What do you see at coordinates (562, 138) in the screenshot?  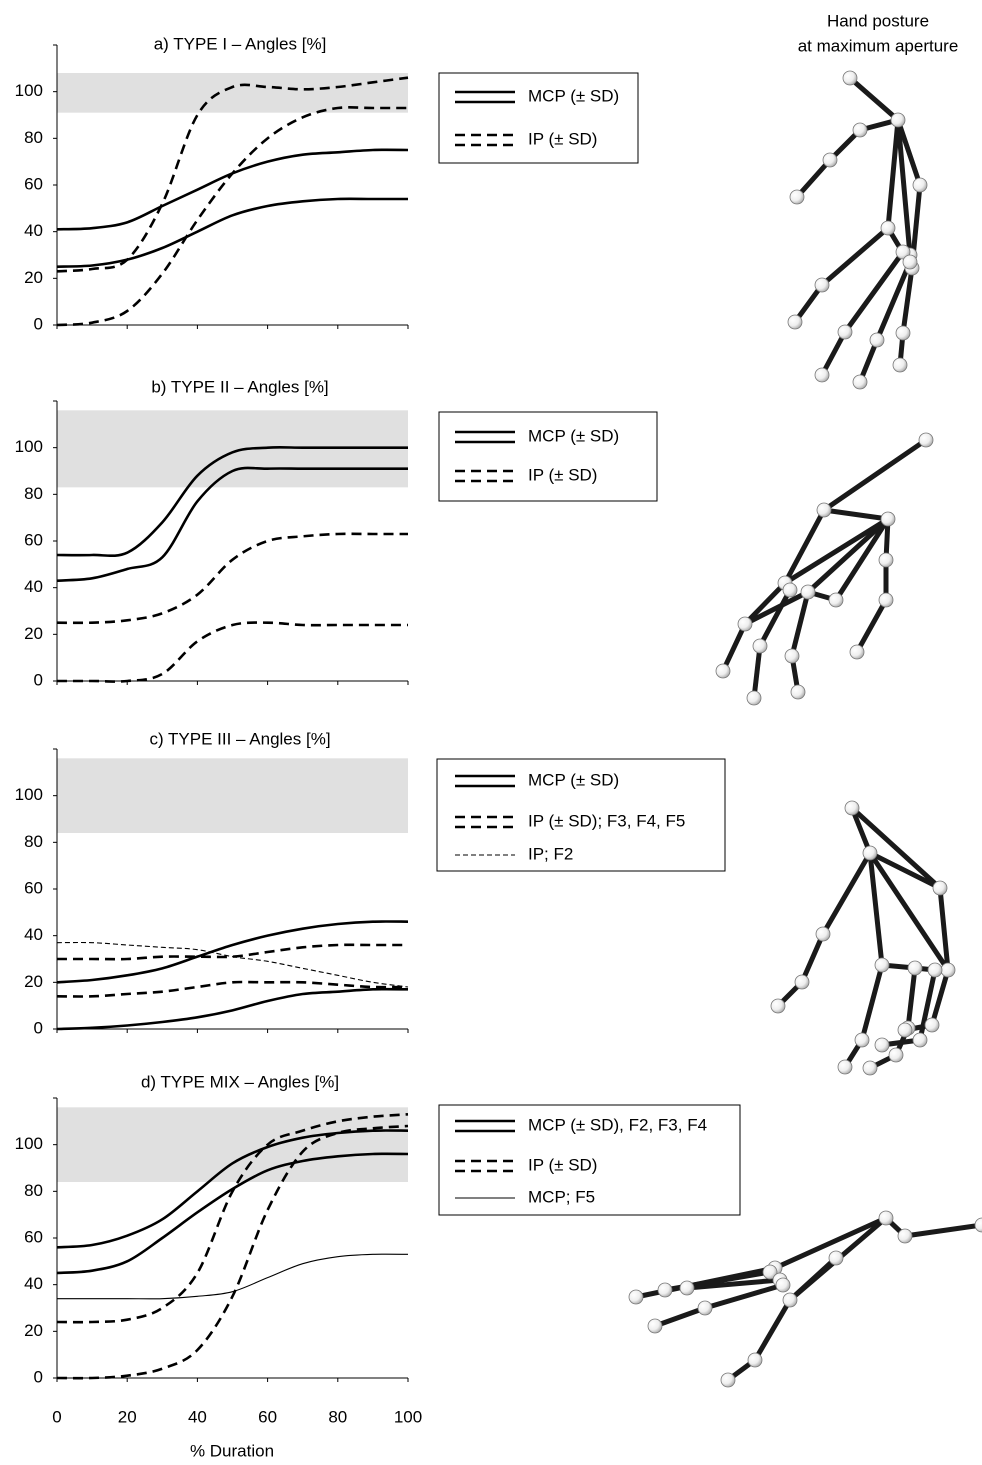 I see `legend-label: IP (± SD)` at bounding box center [562, 138].